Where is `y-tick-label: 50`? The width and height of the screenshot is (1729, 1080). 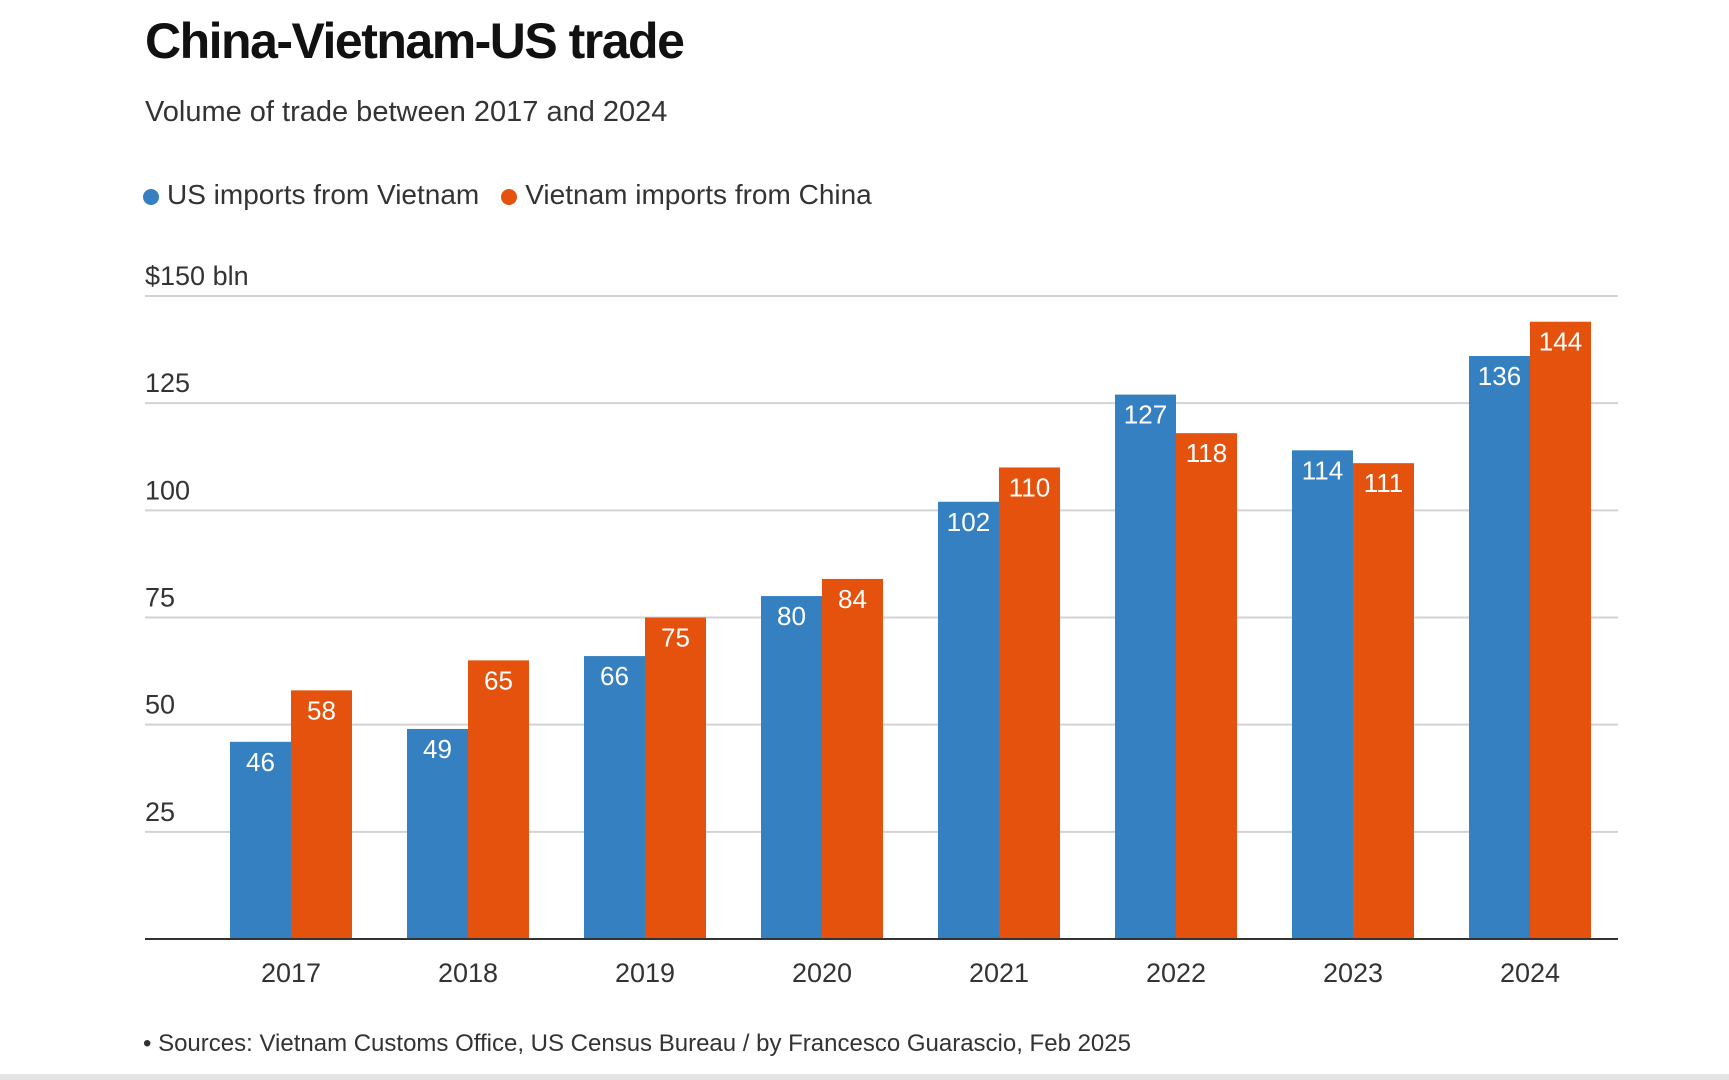
y-tick-label: 50 is located at coordinates (160, 705).